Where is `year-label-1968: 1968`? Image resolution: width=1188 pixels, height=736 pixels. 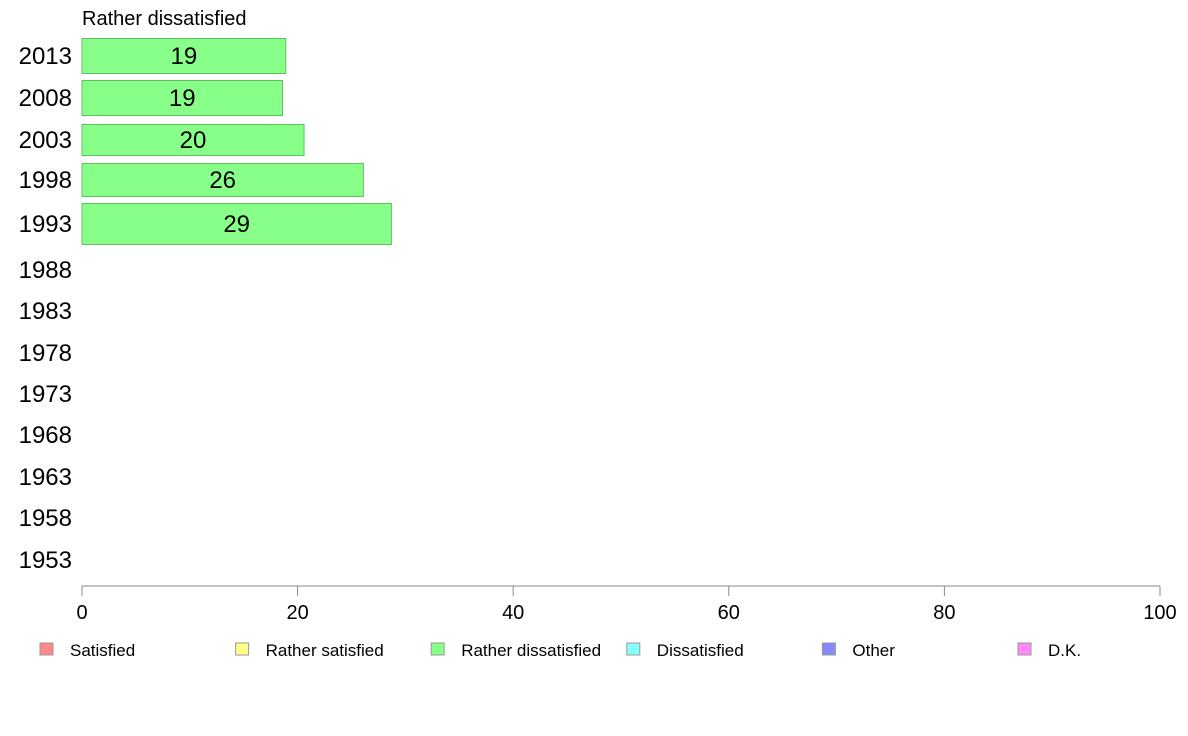 year-label-1968: 1968 is located at coordinates (45, 435).